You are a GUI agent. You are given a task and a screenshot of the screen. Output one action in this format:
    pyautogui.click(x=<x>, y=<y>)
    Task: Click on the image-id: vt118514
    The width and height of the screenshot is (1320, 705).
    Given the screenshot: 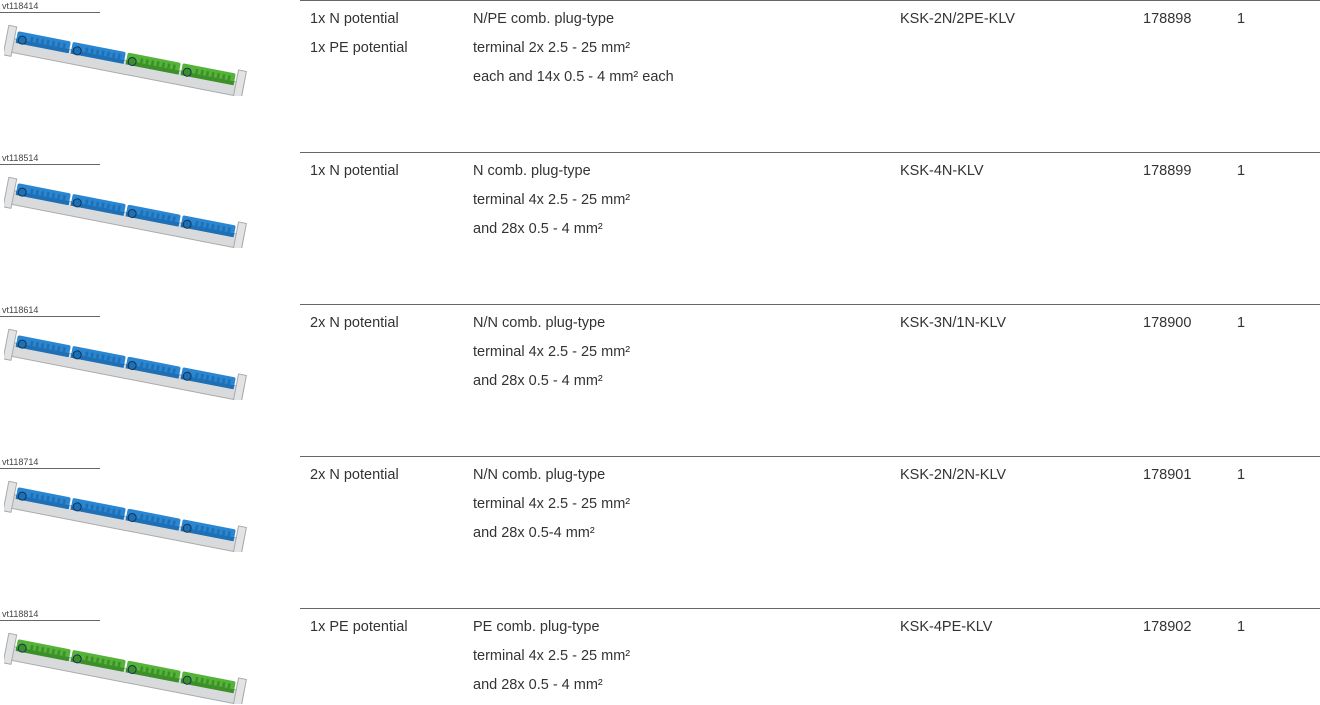 What is the action you would take?
    pyautogui.click(x=20, y=158)
    